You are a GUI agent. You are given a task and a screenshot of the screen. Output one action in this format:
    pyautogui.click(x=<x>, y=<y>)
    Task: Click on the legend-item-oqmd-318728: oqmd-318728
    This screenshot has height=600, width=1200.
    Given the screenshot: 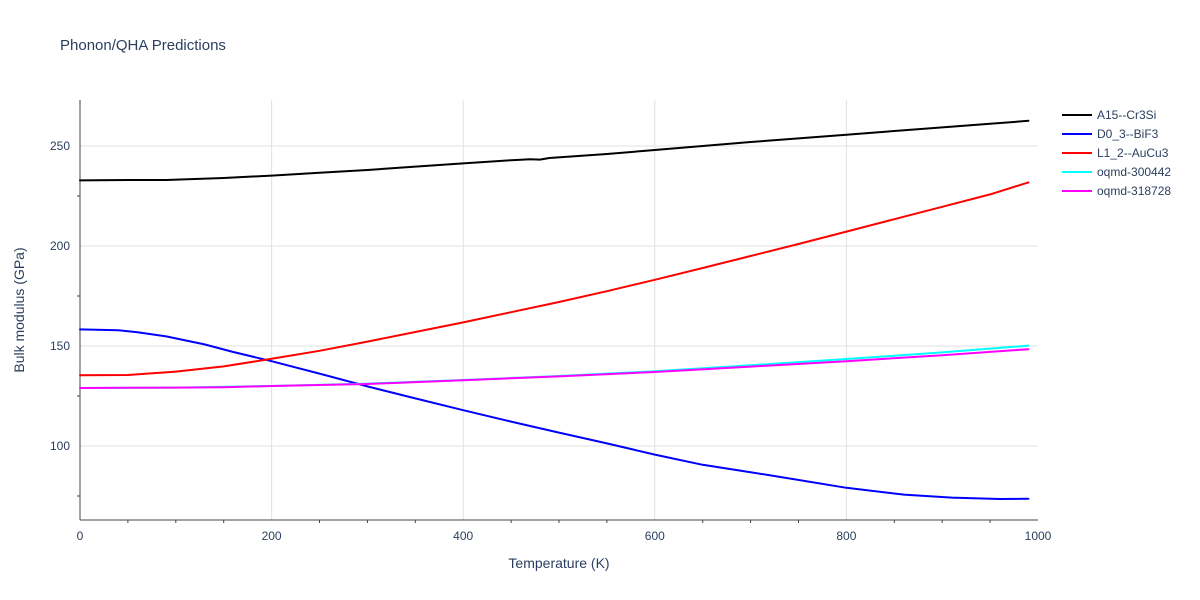 What is the action you would take?
    pyautogui.click(x=1116, y=191)
    